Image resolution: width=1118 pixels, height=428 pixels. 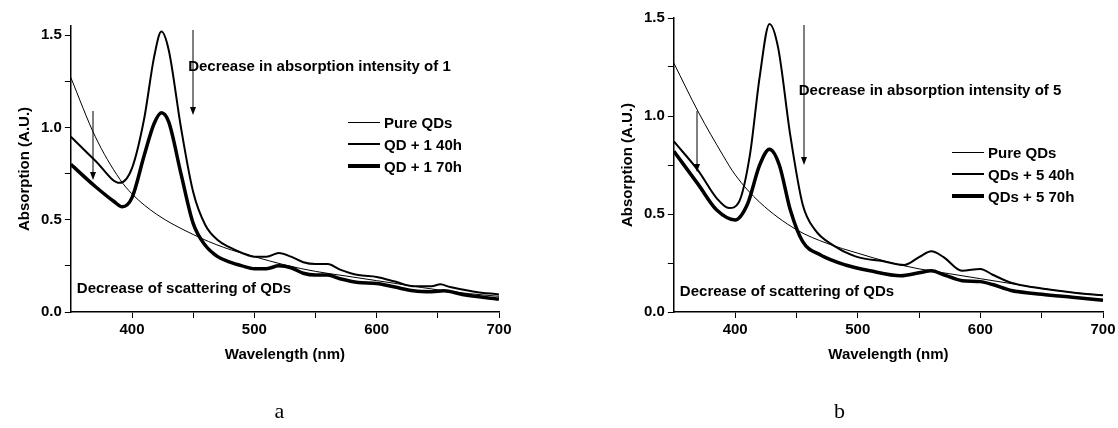 What do you see at coordinates (423, 166) in the screenshot?
I see `legend-label: QD + 1 70h` at bounding box center [423, 166].